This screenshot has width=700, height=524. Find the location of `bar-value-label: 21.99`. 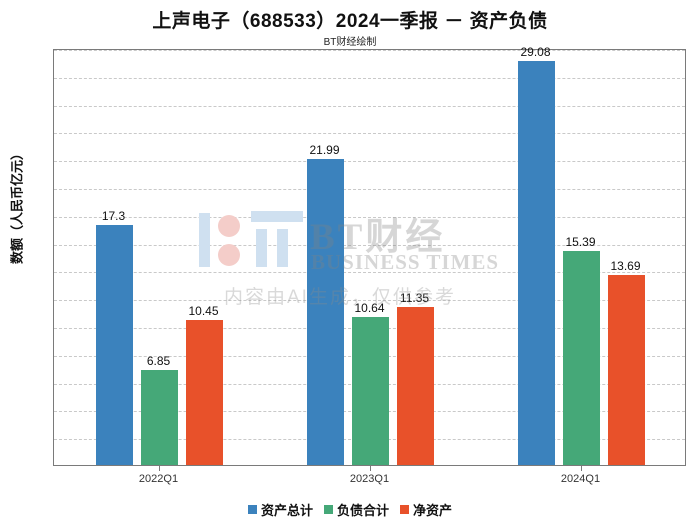

bar-value-label: 21.99 is located at coordinates (324, 150).